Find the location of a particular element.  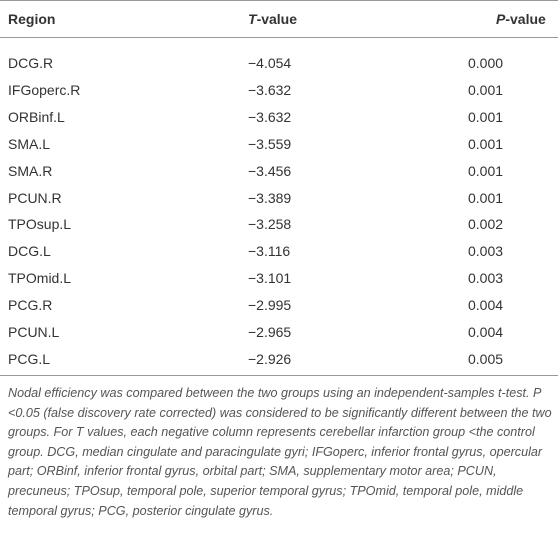

table-cell: −3.258 is located at coordinates (270, 224).